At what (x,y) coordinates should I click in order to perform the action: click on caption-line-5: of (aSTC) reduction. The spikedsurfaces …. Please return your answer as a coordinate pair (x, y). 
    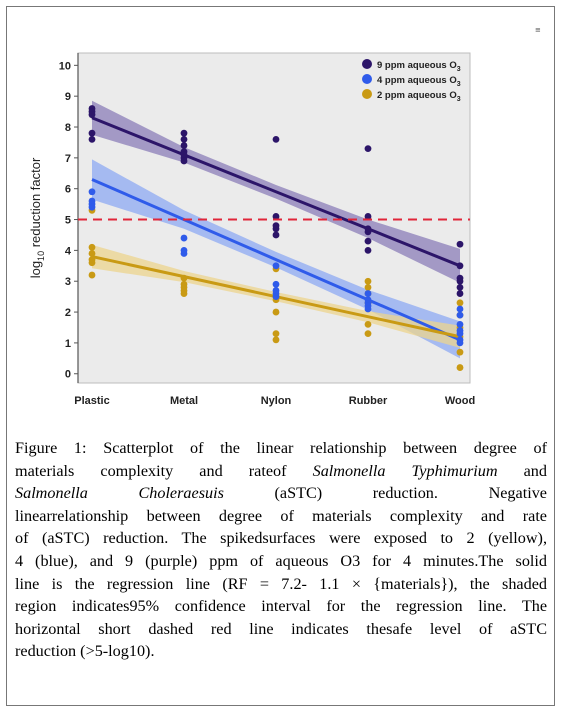
    Looking at the image, I should click on (281, 538).